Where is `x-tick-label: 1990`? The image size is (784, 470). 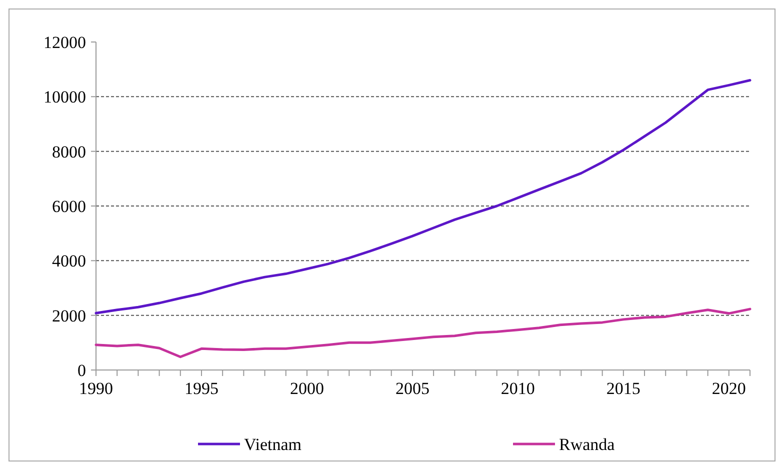
x-tick-label: 1990 is located at coordinates (96, 388).